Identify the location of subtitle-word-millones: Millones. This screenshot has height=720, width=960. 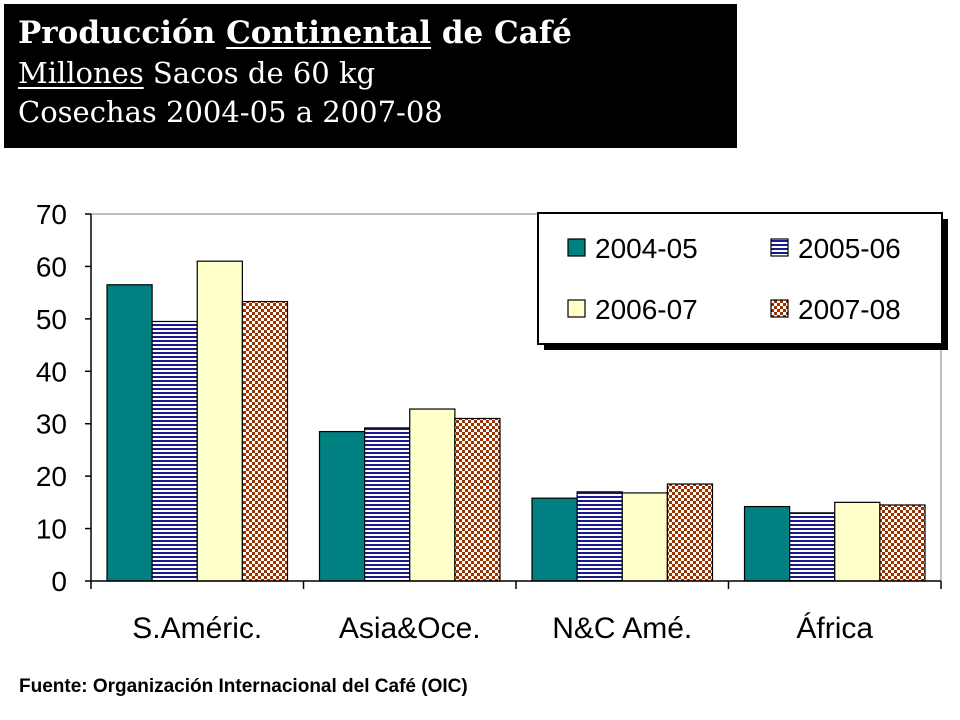
(81, 73).